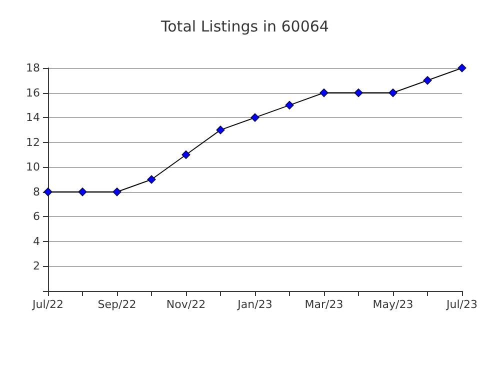 This screenshot has height=380, width=490. I want to click on y-tick-label: 14, so click(33, 117).